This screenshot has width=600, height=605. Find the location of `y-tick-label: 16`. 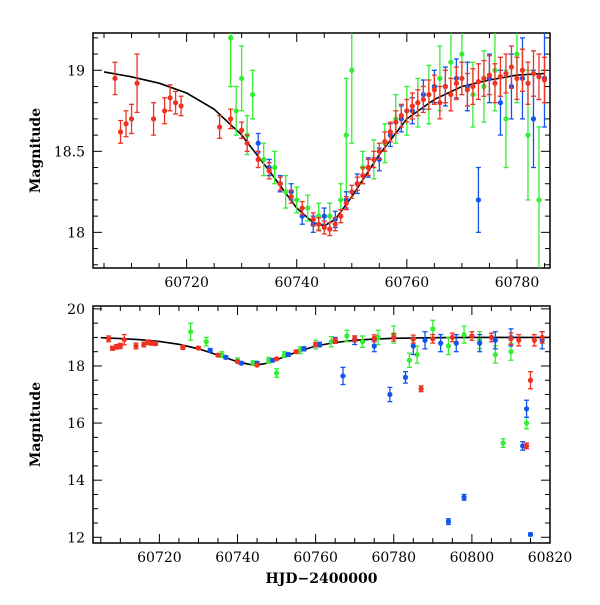

y-tick-label: 16 is located at coordinates (76, 424).